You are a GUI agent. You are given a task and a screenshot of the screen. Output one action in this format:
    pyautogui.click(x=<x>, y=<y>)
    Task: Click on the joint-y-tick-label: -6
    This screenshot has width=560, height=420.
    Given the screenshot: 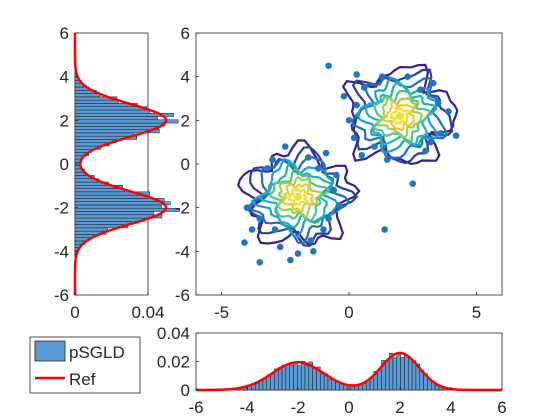 What is the action you would take?
    pyautogui.click(x=182, y=295)
    